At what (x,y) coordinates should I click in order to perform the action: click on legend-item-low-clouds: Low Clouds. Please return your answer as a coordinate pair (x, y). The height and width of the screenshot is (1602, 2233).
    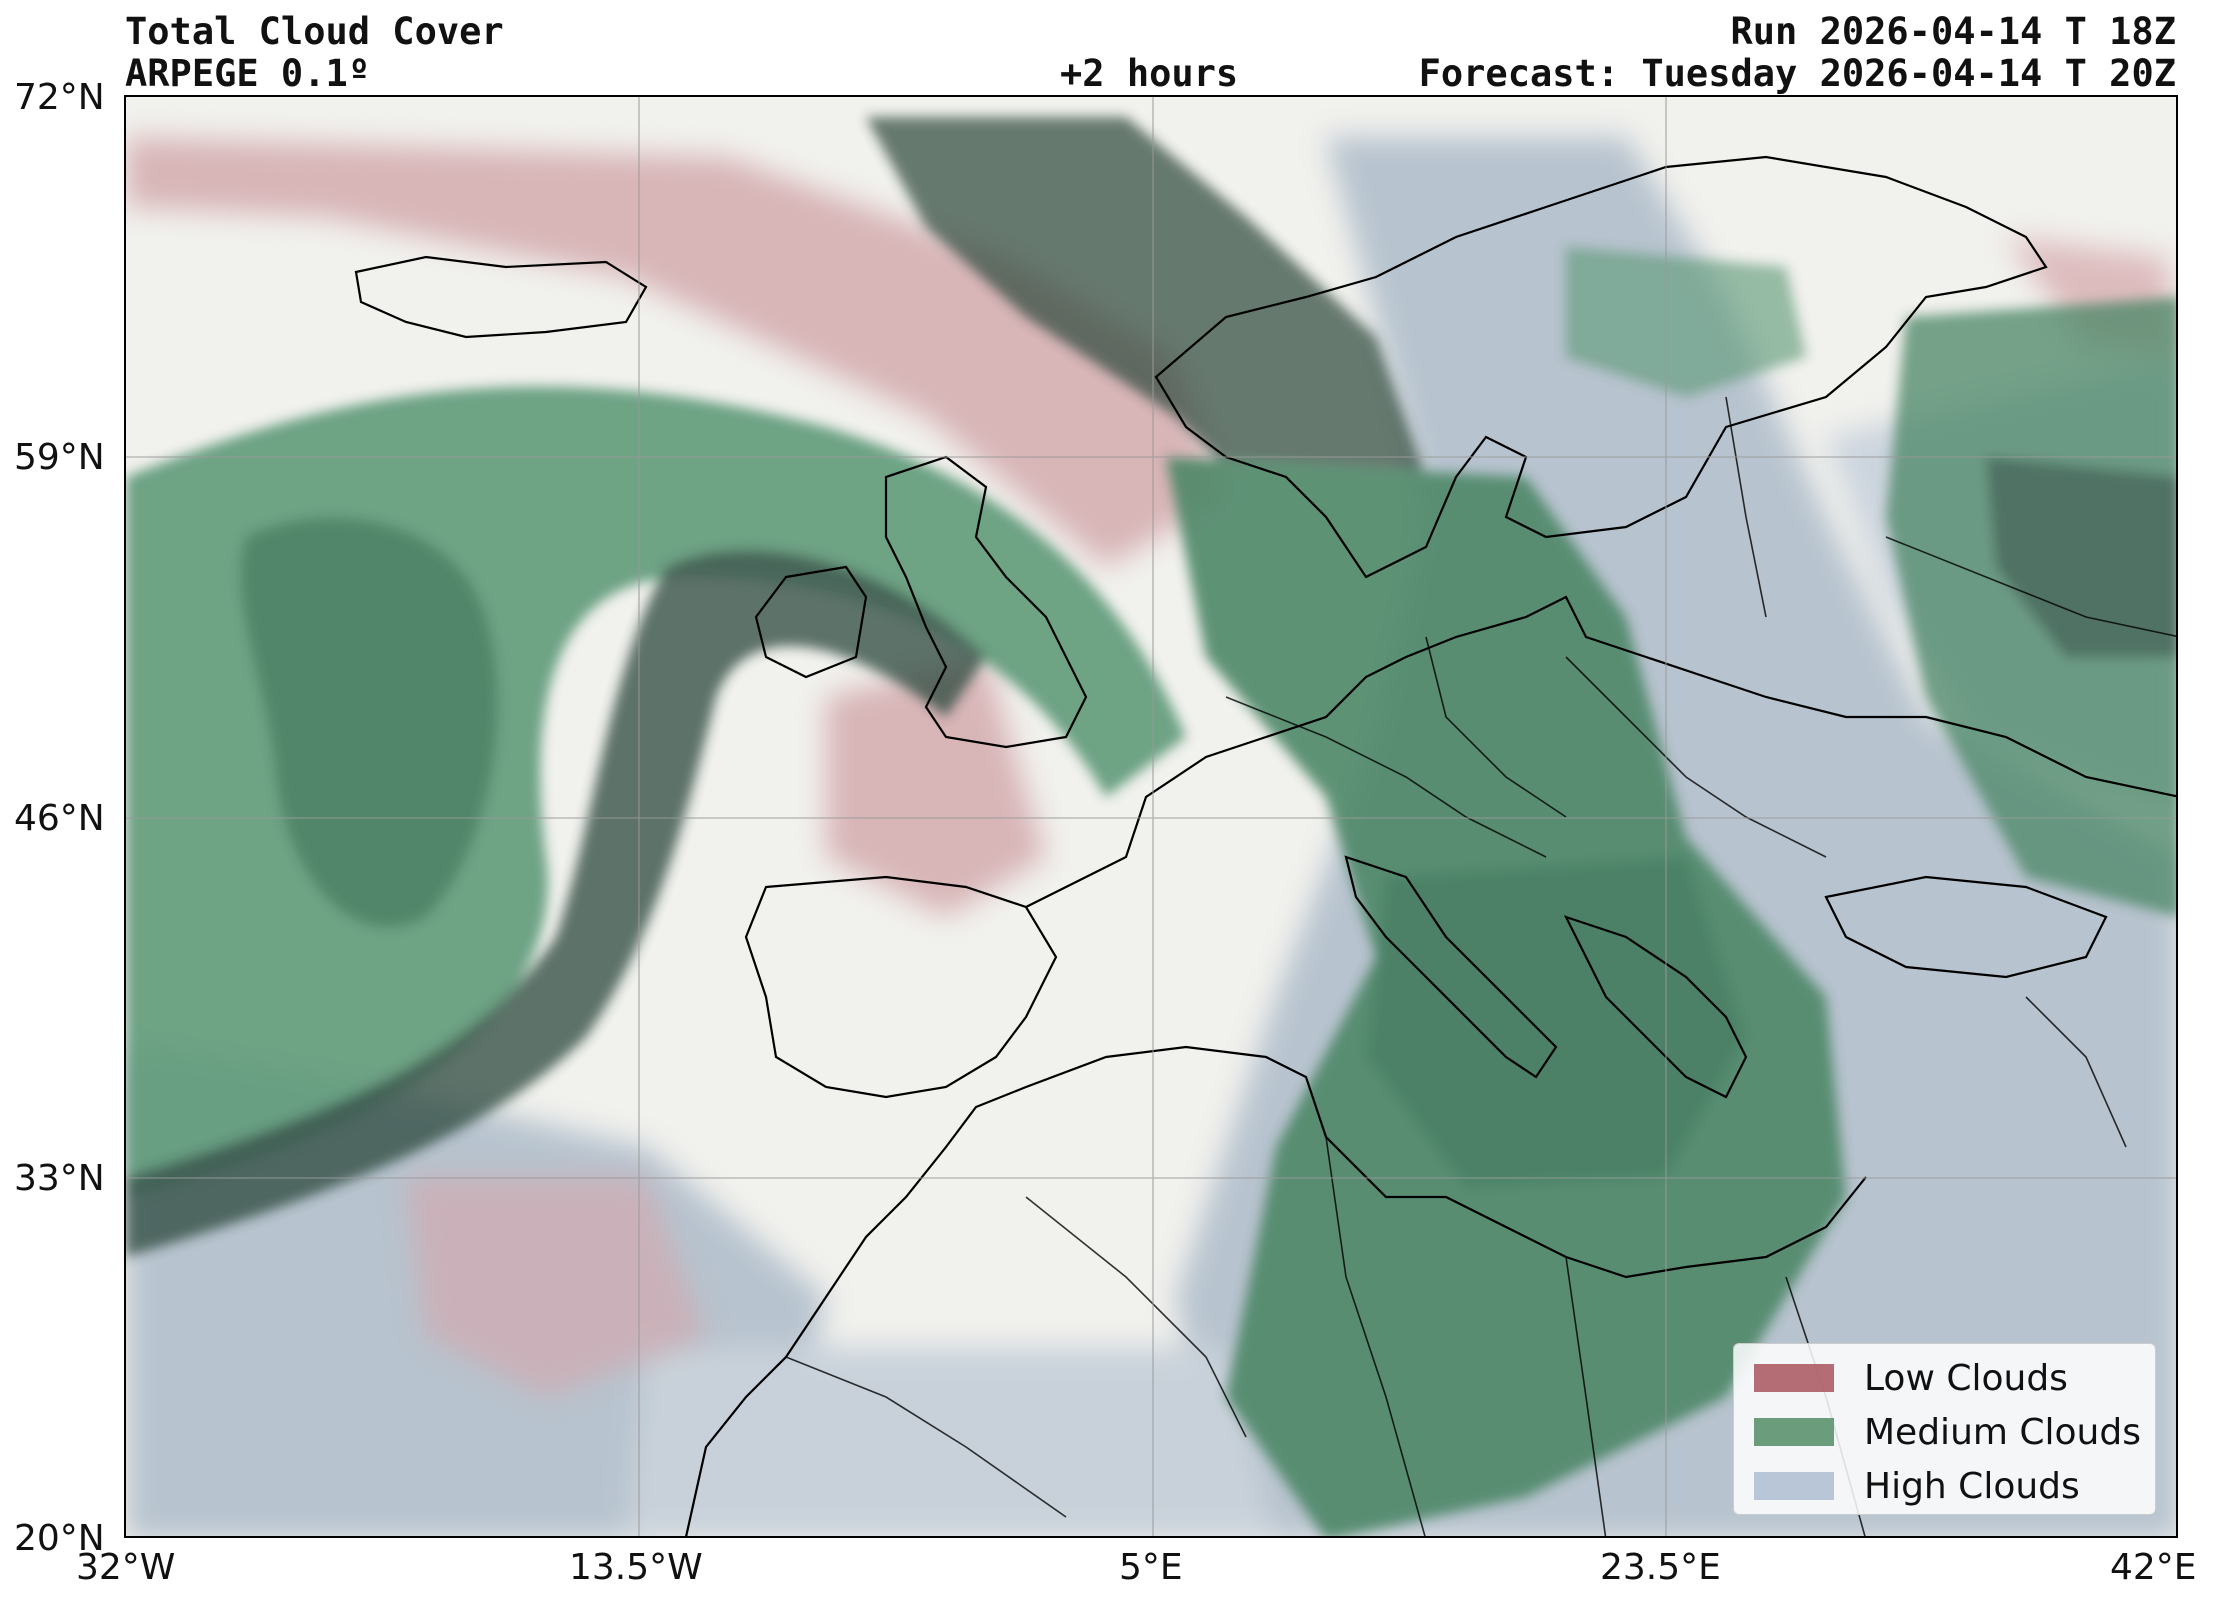
    Looking at the image, I should click on (1911, 1378).